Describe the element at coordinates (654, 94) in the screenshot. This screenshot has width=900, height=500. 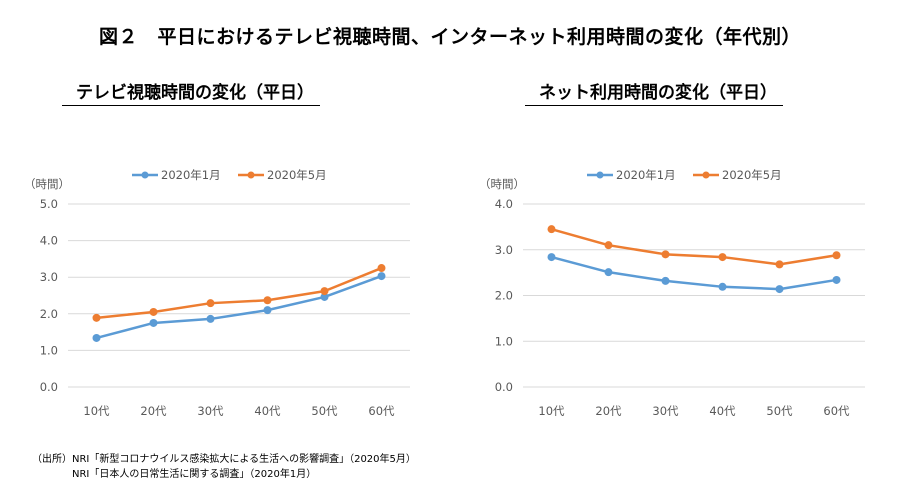
I see `net-chart-title: ネット利用時間の変化（平日）` at that location.